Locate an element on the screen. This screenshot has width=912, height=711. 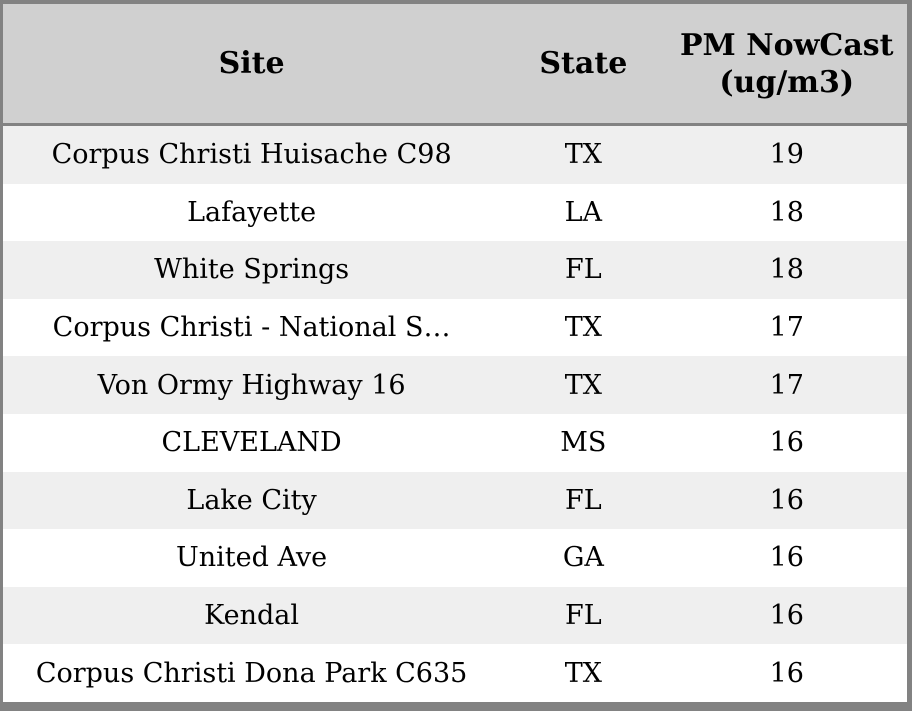
table-row: Corpus Christi Huisache C98 TX 19 is located at coordinates (455, 155).